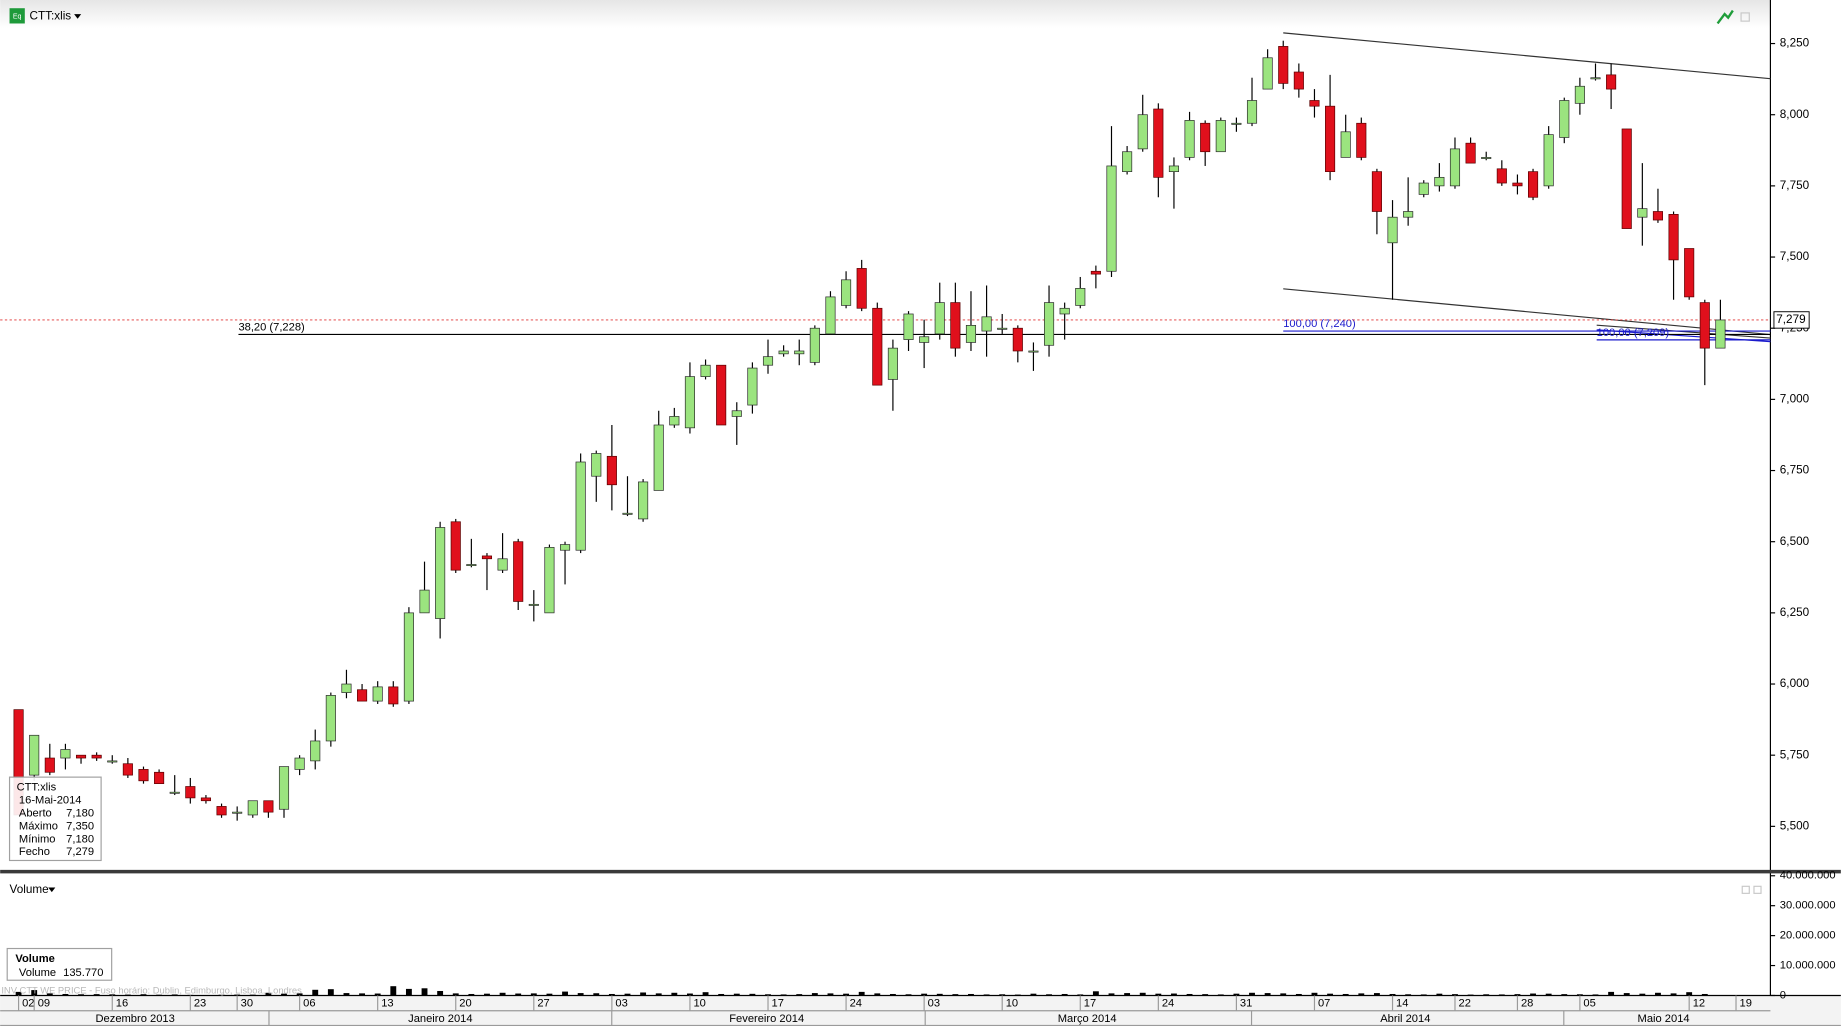  What do you see at coordinates (766, 1019) in the screenshot?
I see `month-label: Fevereiro 2014` at bounding box center [766, 1019].